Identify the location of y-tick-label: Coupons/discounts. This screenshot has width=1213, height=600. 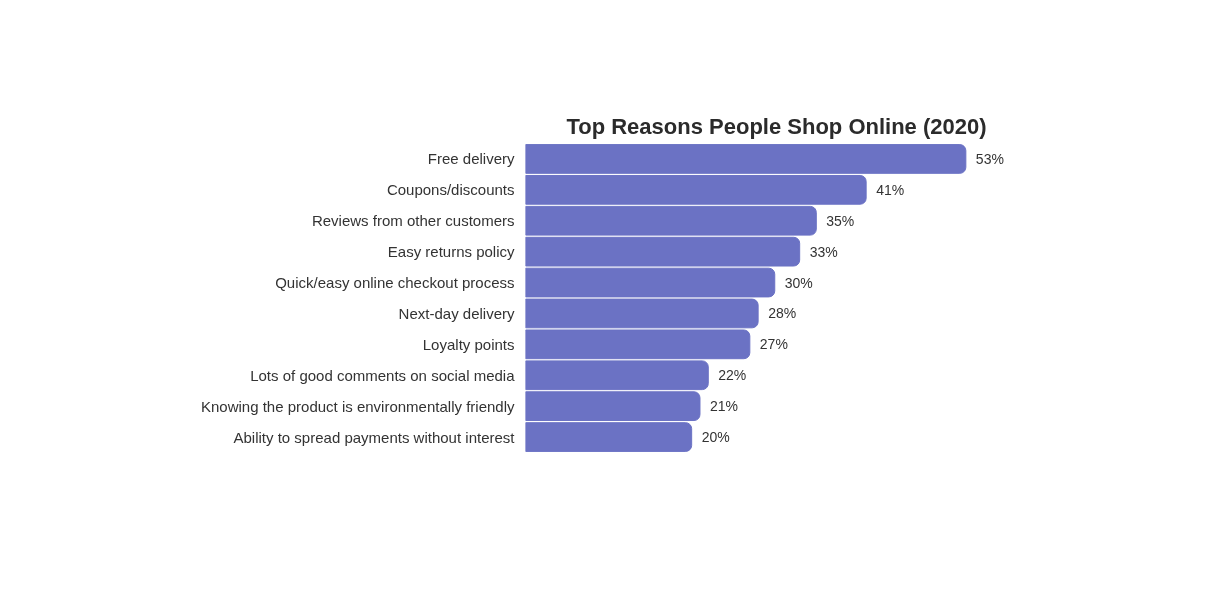
(450, 190).